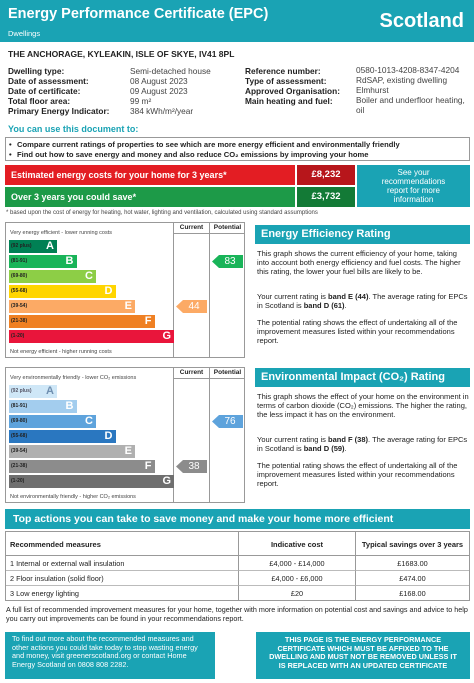  I want to click on band-range: (92 plus), so click(21, 246).